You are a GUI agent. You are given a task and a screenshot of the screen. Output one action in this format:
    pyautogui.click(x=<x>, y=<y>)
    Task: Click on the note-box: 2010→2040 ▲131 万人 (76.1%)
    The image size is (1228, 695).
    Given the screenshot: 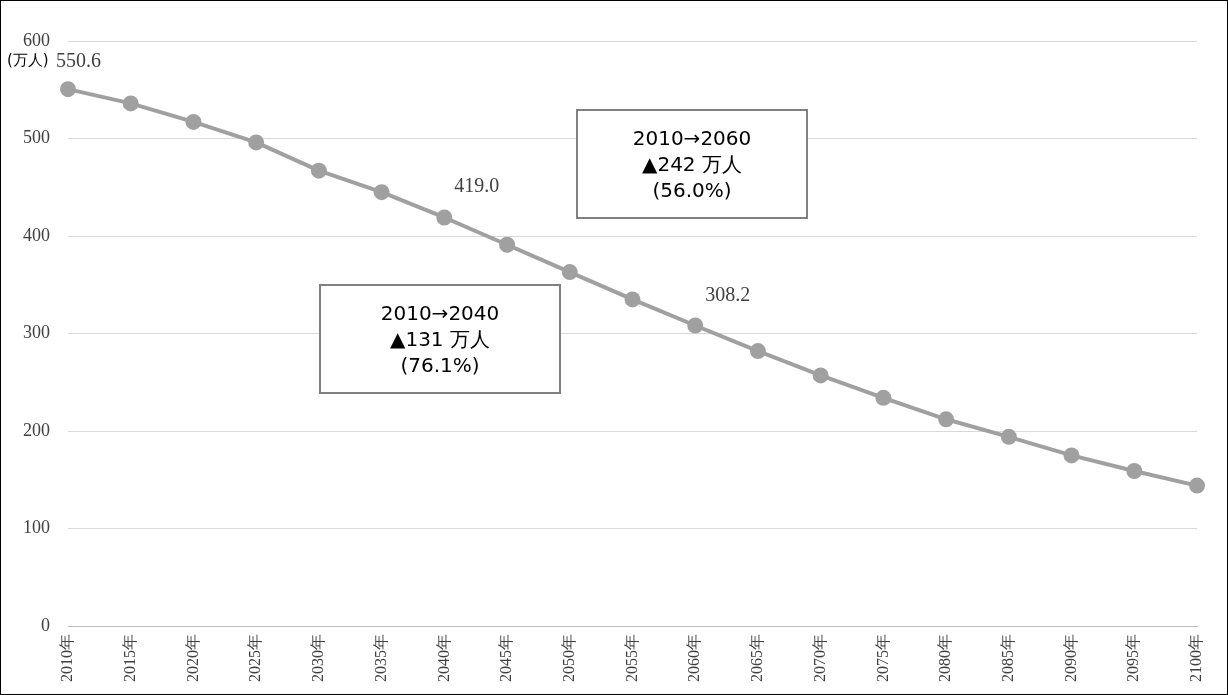 What is the action you would take?
    pyautogui.click(x=440, y=339)
    